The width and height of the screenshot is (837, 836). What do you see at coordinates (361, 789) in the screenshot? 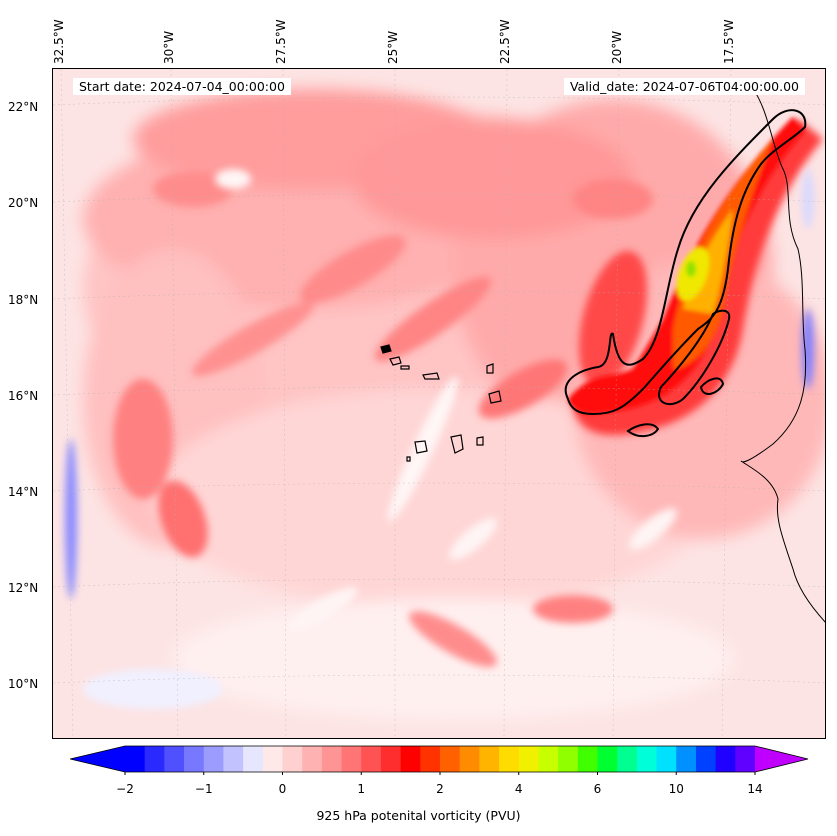
I see `colorbar-tick-label: 1` at bounding box center [361, 789].